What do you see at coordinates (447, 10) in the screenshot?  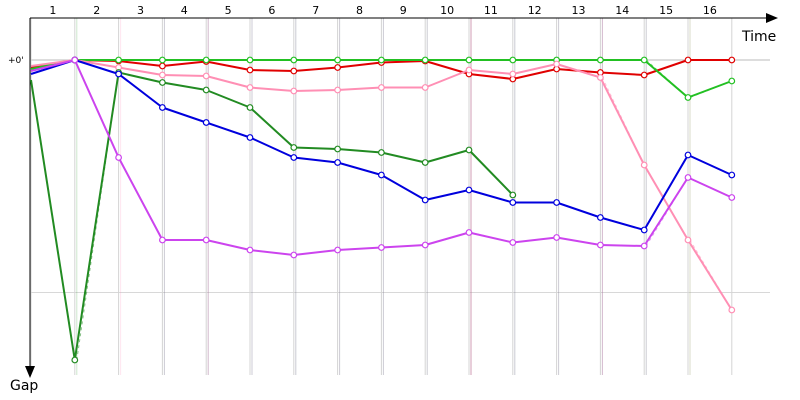 I see `lap-label: 10` at bounding box center [447, 10].